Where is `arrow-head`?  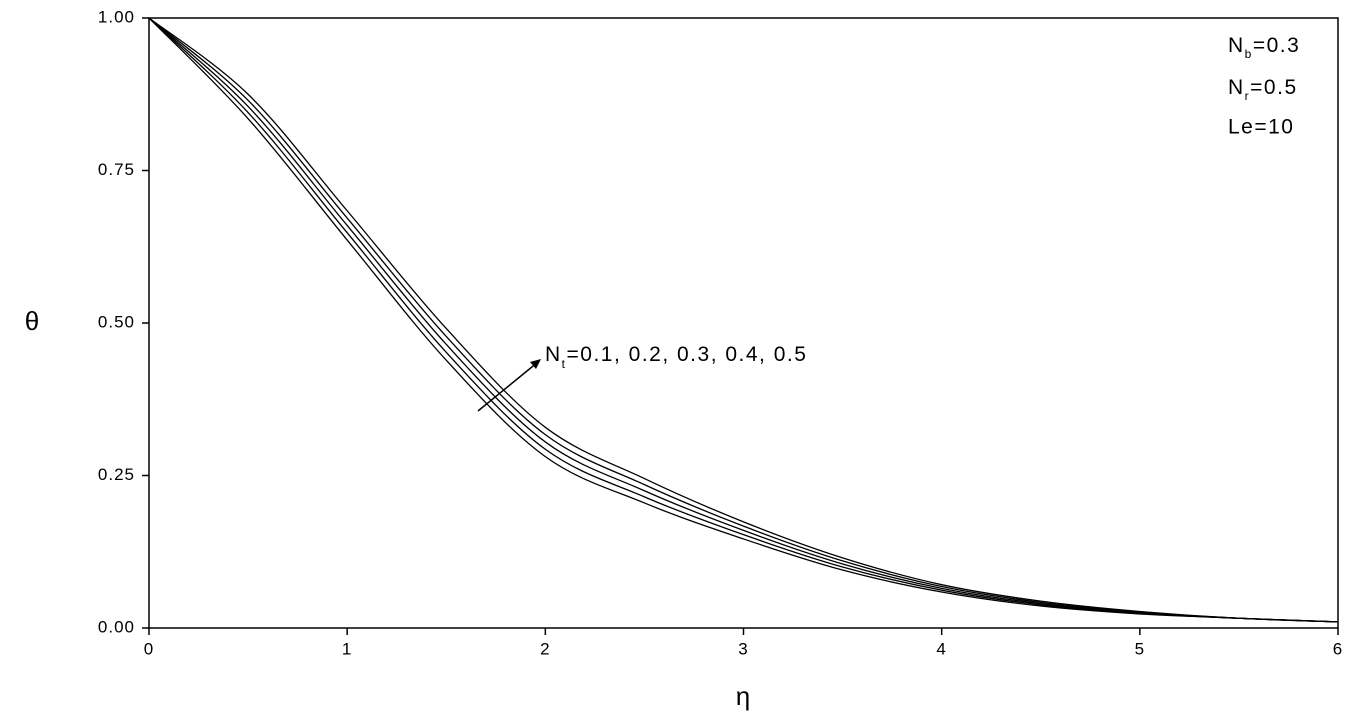
arrow-head is located at coordinates (535, 364).